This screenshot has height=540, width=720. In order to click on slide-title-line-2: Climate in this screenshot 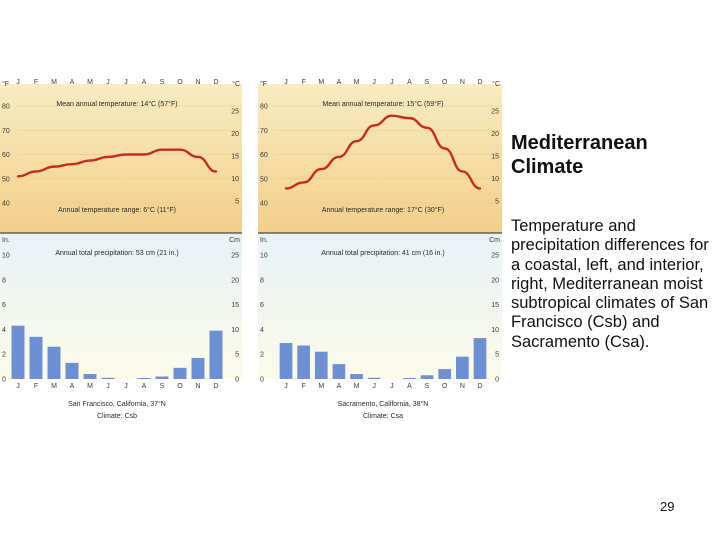, I will do `click(547, 167)`.